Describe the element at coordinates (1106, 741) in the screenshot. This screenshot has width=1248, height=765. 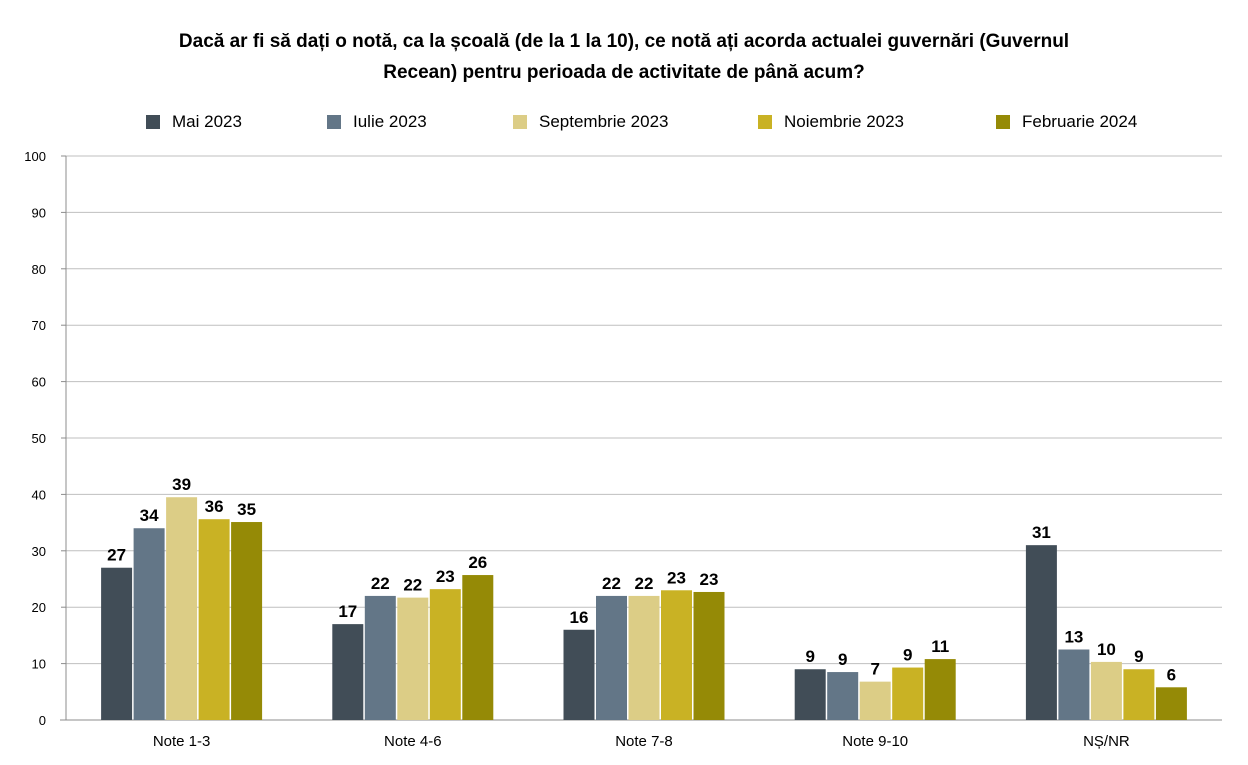
I see `x-tick-label: NȘ/NR` at that location.